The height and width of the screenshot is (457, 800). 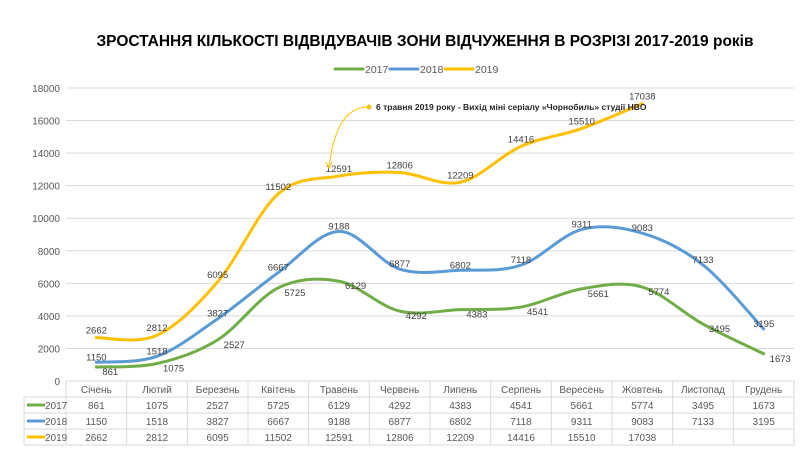 What do you see at coordinates (521, 260) in the screenshot?
I see `data-label-2018: 7118` at bounding box center [521, 260].